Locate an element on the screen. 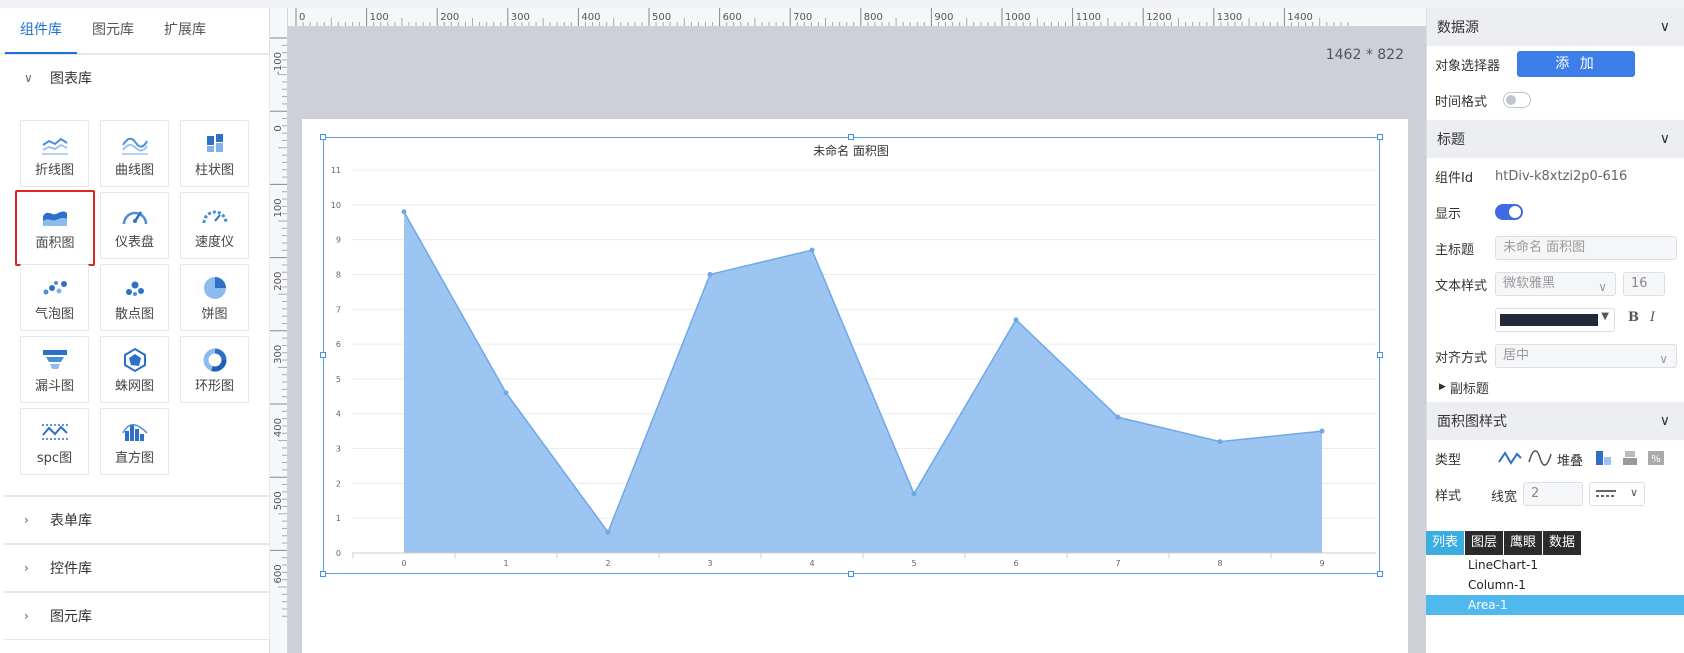 The image size is (1684, 653). chart-item-funnel: 漏斗图 is located at coordinates (54, 369).